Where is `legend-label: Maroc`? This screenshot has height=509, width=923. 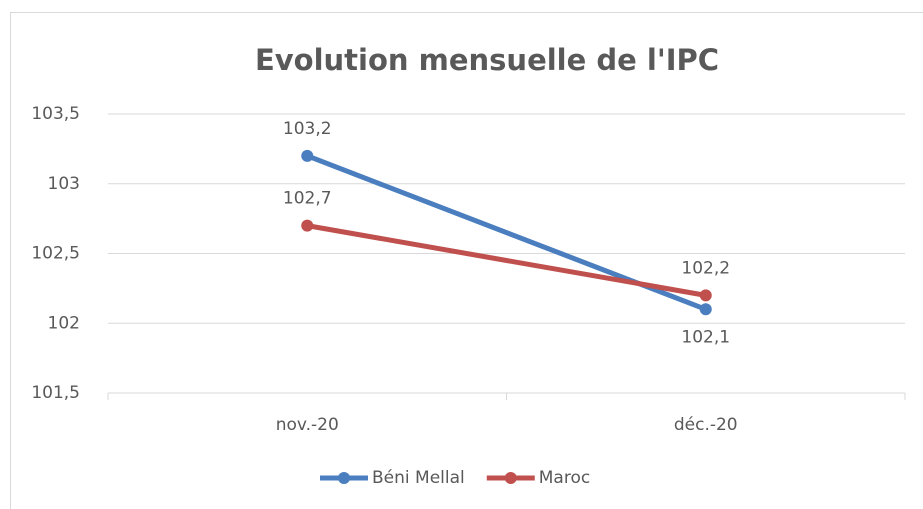 legend-label: Maroc is located at coordinates (564, 478).